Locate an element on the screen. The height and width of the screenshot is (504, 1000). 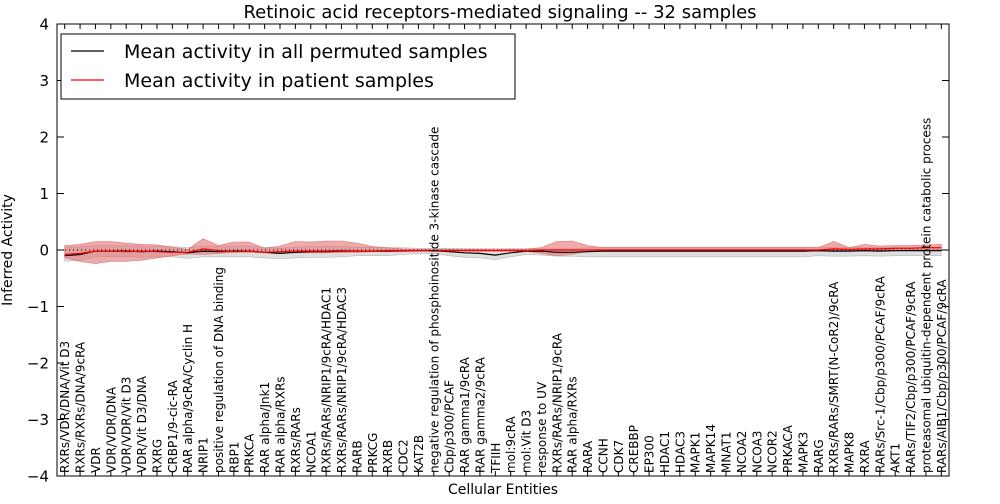
x-tick-label: RXRs/RARs is located at coordinates (296, 440).